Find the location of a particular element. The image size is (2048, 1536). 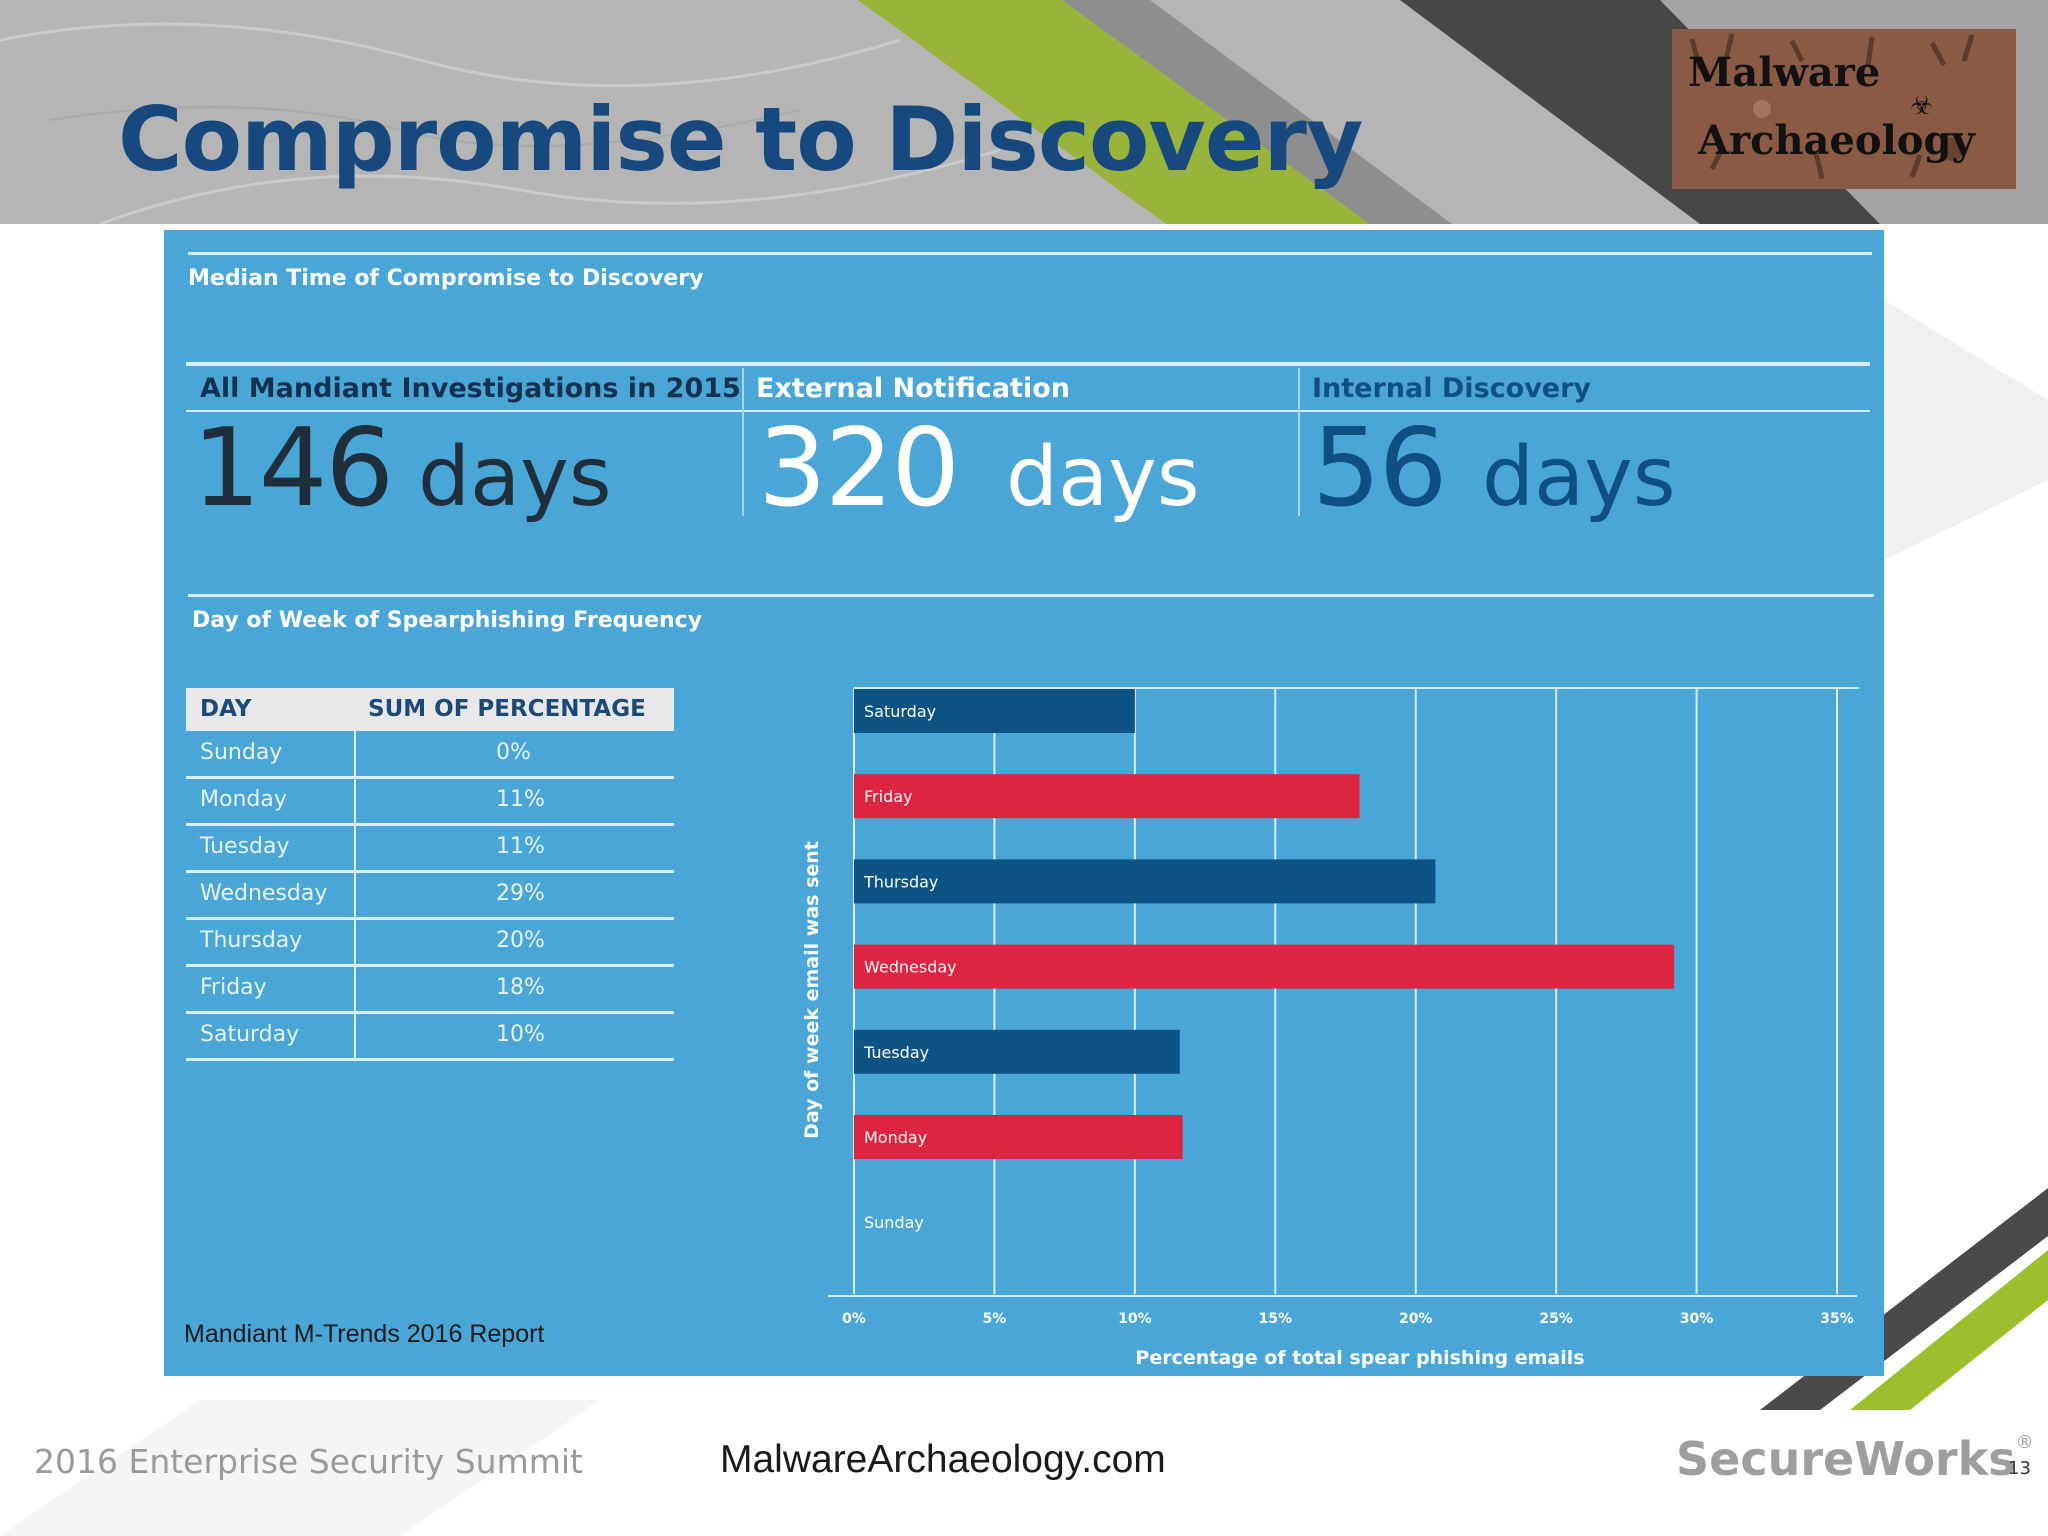

brand-name: SecureWorks is located at coordinates (1846, 1459).